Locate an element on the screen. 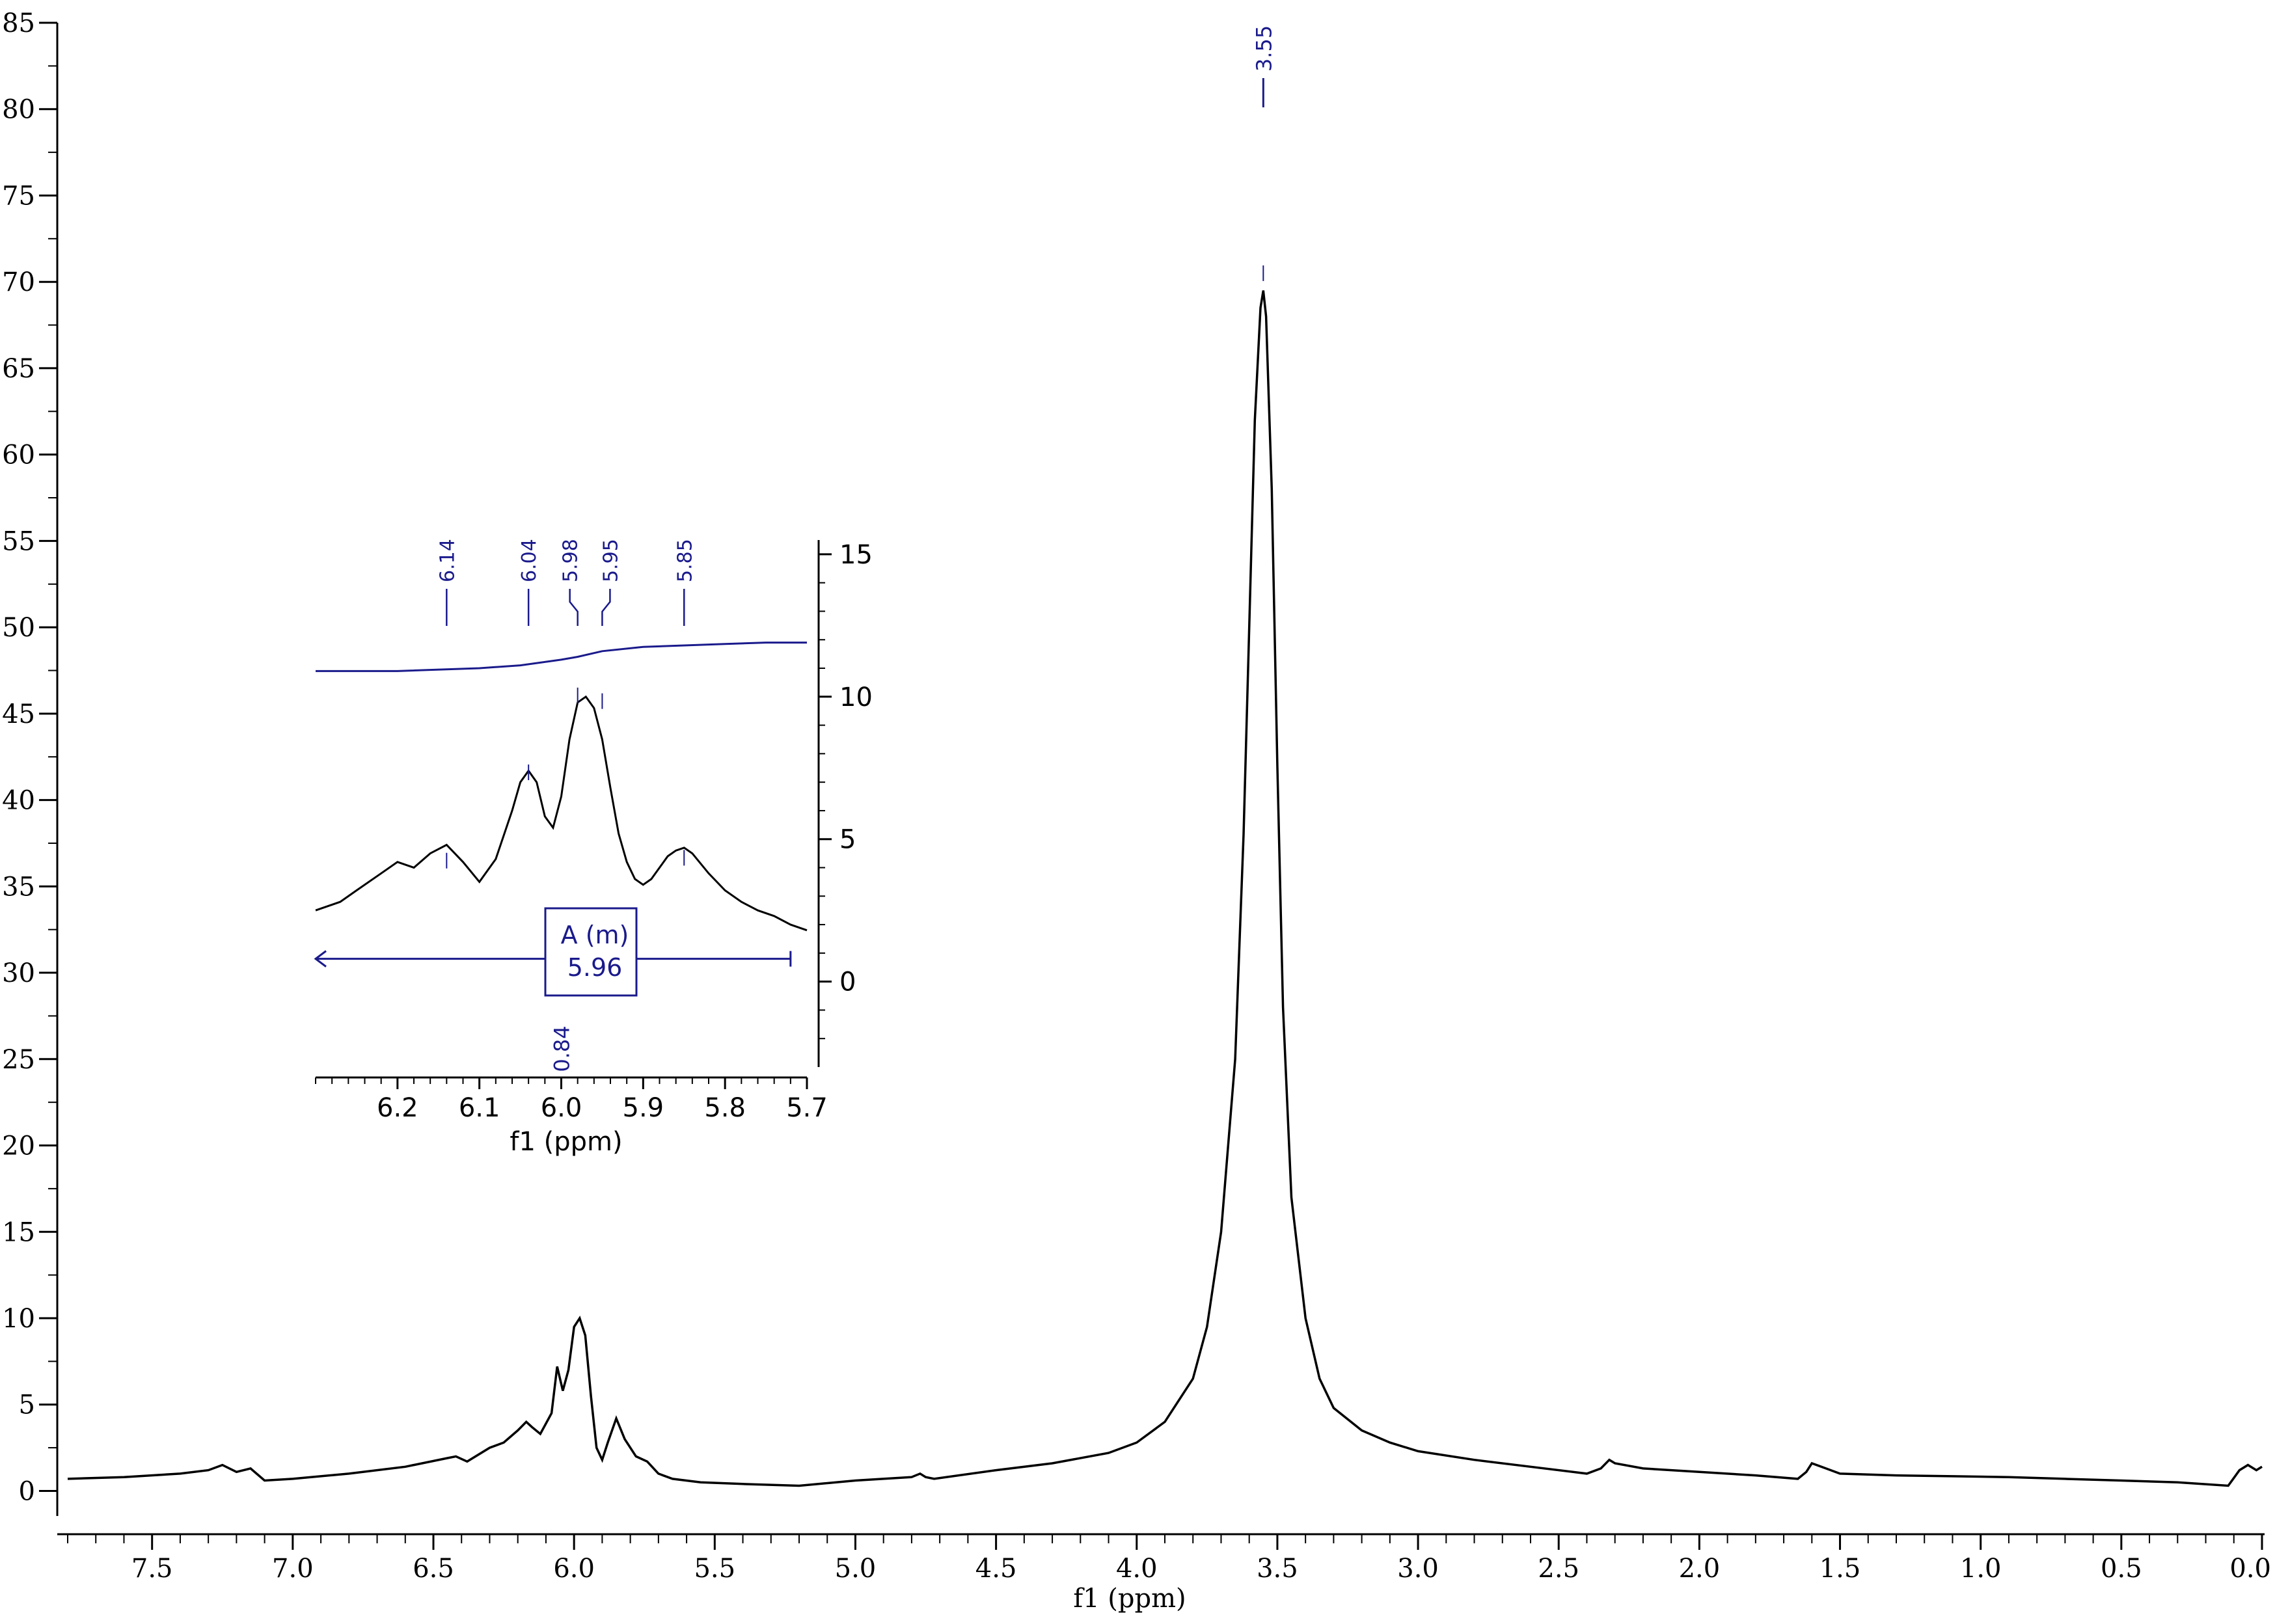 The image size is (2275, 1624). main-y-tick-label: 50 is located at coordinates (18, 628).